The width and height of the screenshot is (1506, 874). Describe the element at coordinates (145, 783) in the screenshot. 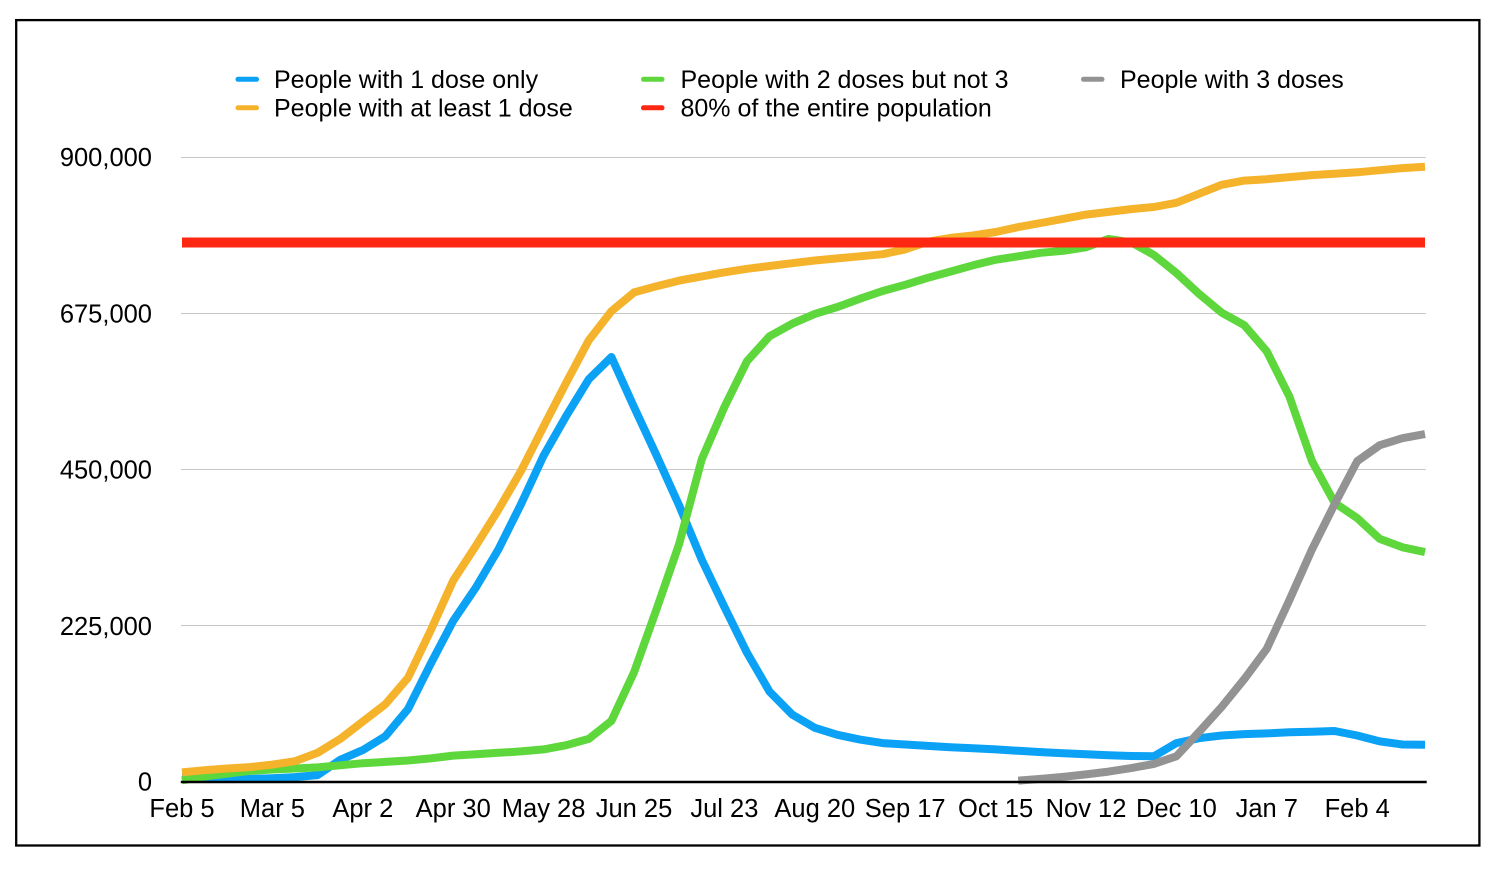

I see `svg-text: 0` at that location.